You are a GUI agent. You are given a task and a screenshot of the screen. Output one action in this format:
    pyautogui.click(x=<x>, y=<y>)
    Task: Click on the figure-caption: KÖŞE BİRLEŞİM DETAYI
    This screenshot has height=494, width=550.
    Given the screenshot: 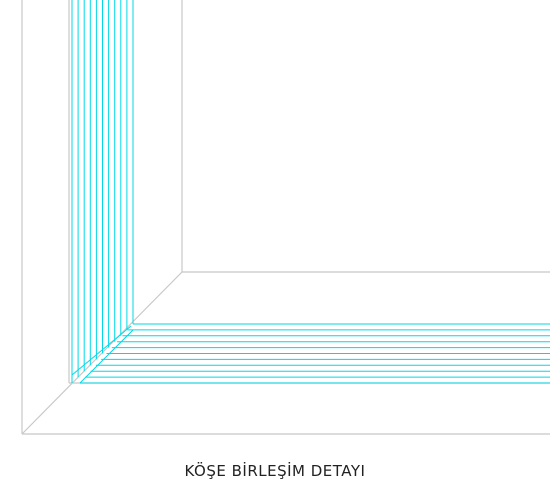 What is the action you would take?
    pyautogui.click(x=275, y=471)
    